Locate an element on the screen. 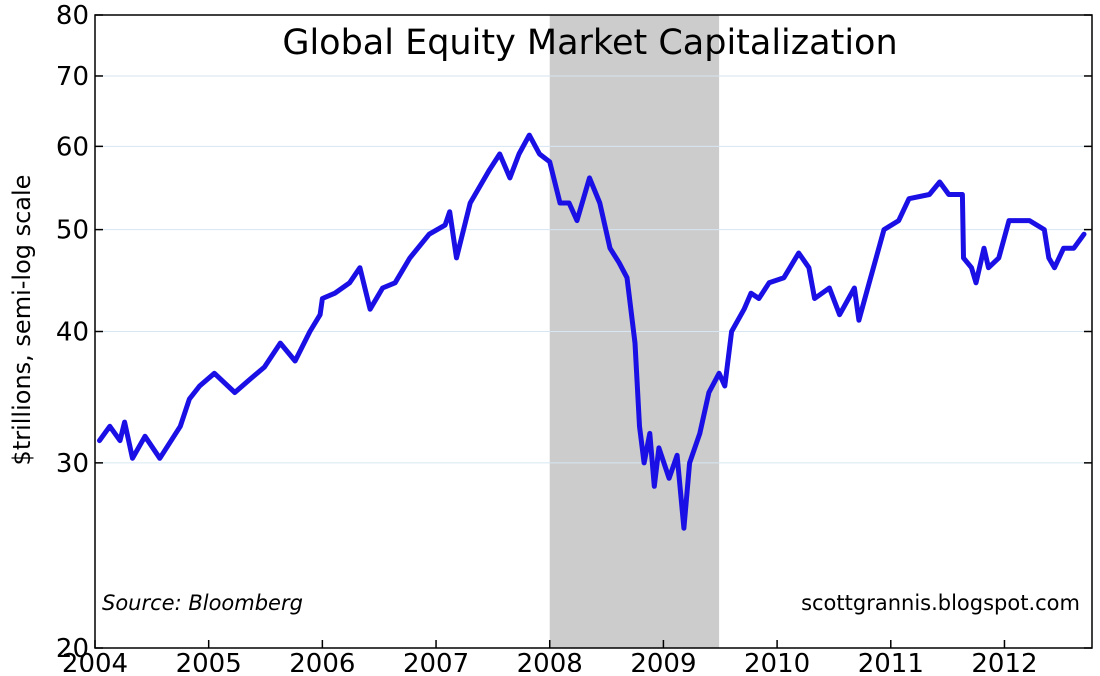 The image size is (1100, 676). x-tick-label: 2009 is located at coordinates (663, 660).